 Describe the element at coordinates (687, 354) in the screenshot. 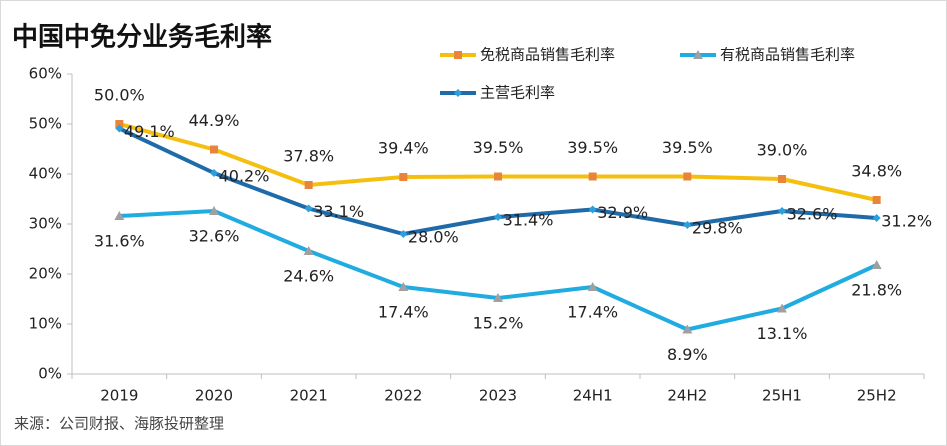

I see `value-label: 8.9%` at that location.